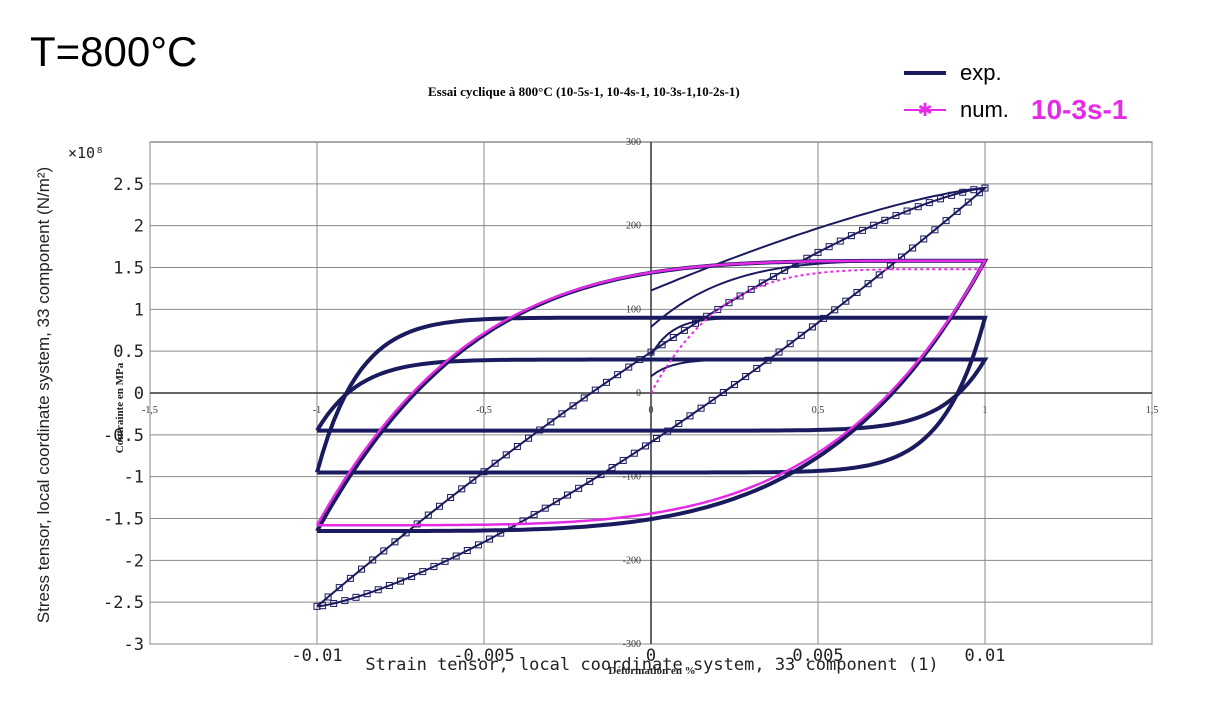 This screenshot has height=702, width=1205. What do you see at coordinates (134, 478) in the screenshot?
I see `y-tick-label: -1` at bounding box center [134, 478].